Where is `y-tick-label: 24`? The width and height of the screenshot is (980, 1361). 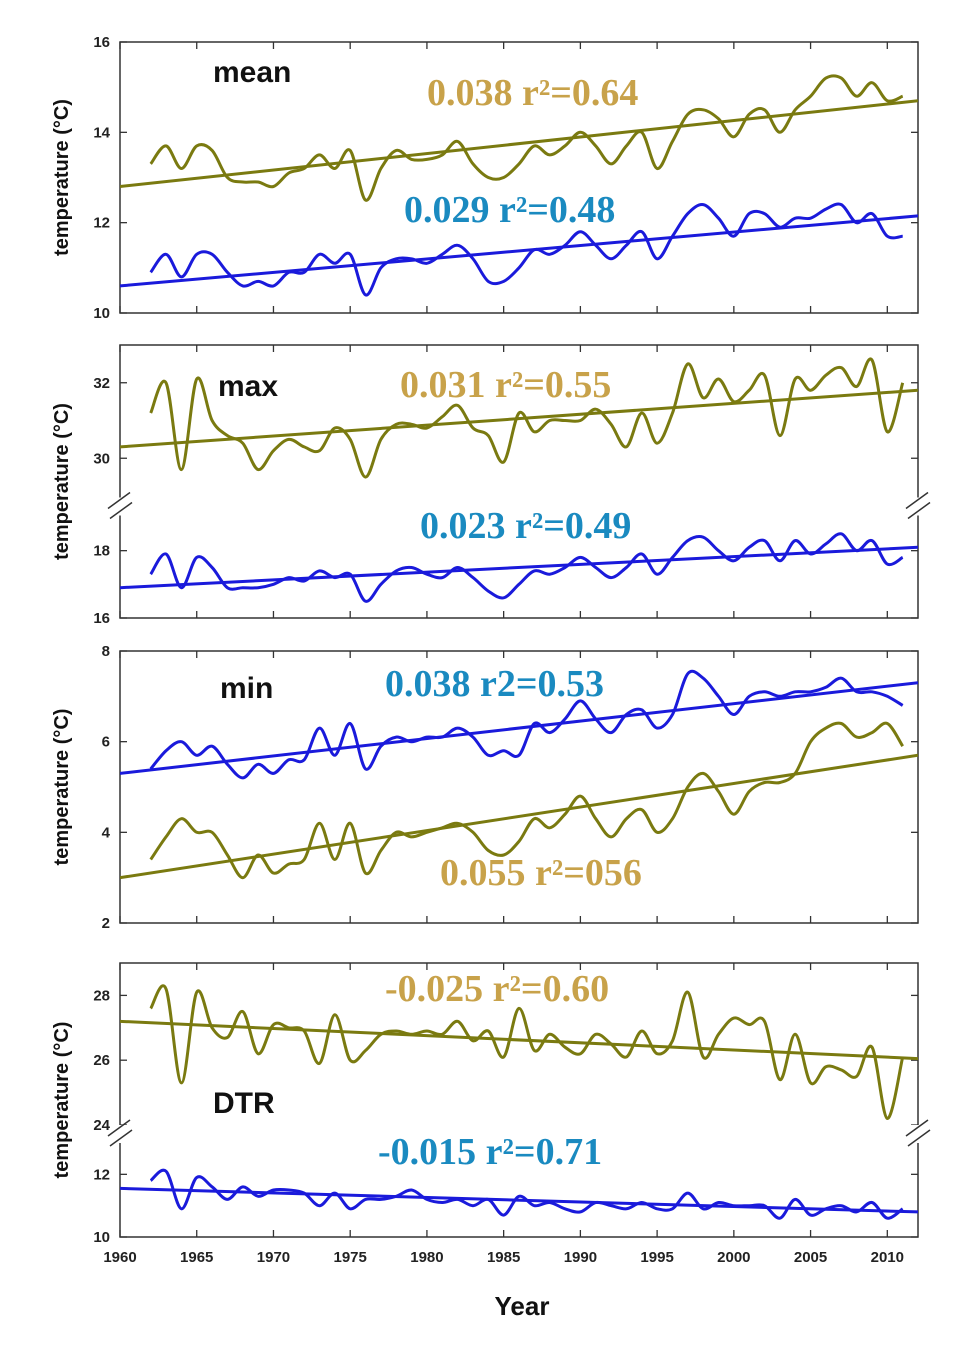
y-tick-label: 24 is located at coordinates (101, 1125).